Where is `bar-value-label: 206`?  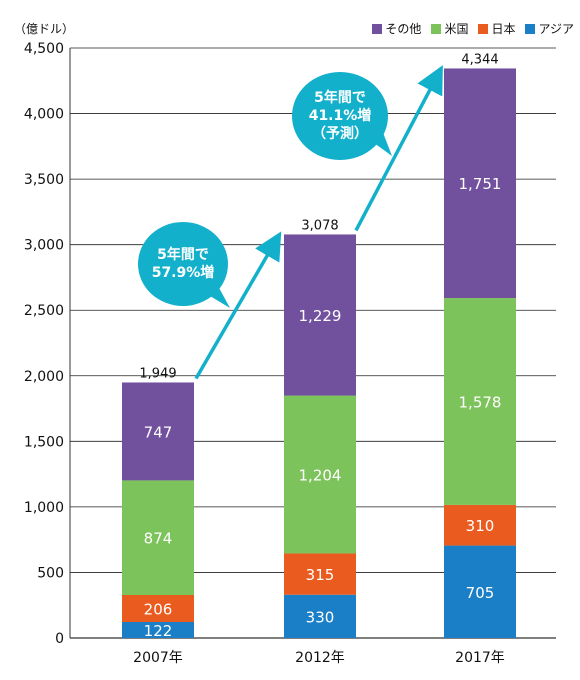
bar-value-label: 206 is located at coordinates (158, 610).